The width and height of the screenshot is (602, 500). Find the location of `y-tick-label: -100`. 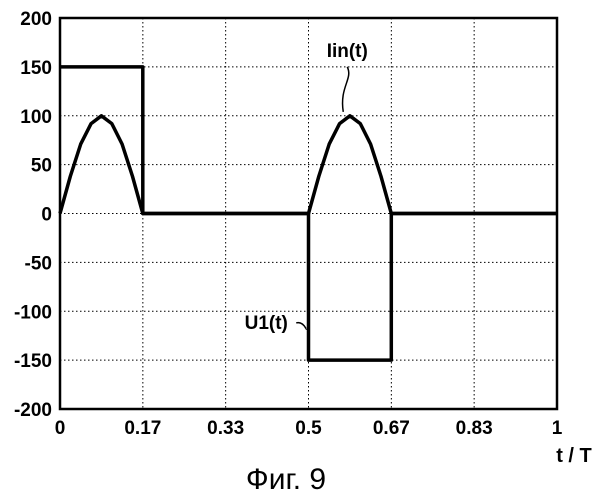

y-tick-label: -100 is located at coordinates (33, 312).